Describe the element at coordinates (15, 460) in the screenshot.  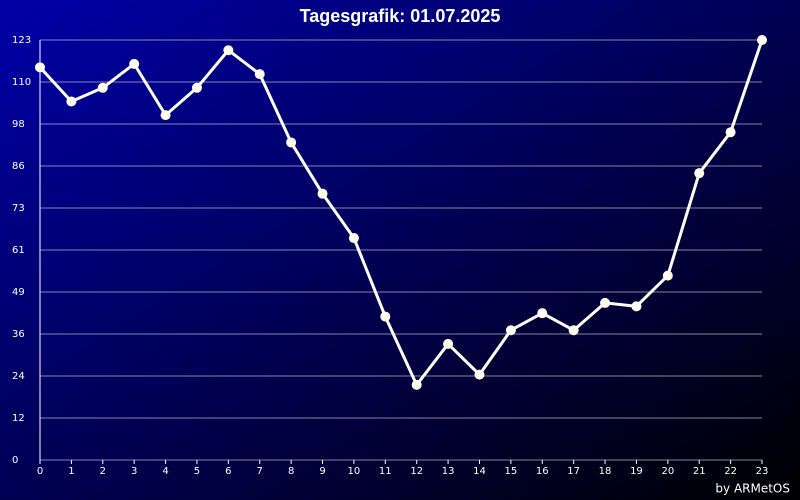
I see `y-tick-label: 0` at that location.